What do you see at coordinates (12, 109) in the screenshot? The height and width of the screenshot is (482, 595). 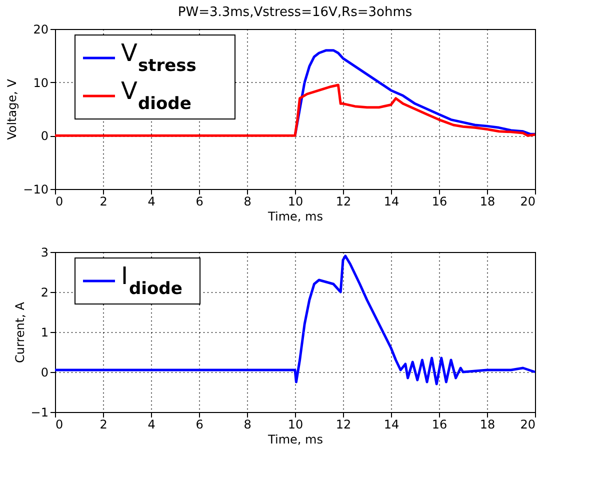 I see `y-axis-title: Voltage, V` at bounding box center [12, 109].